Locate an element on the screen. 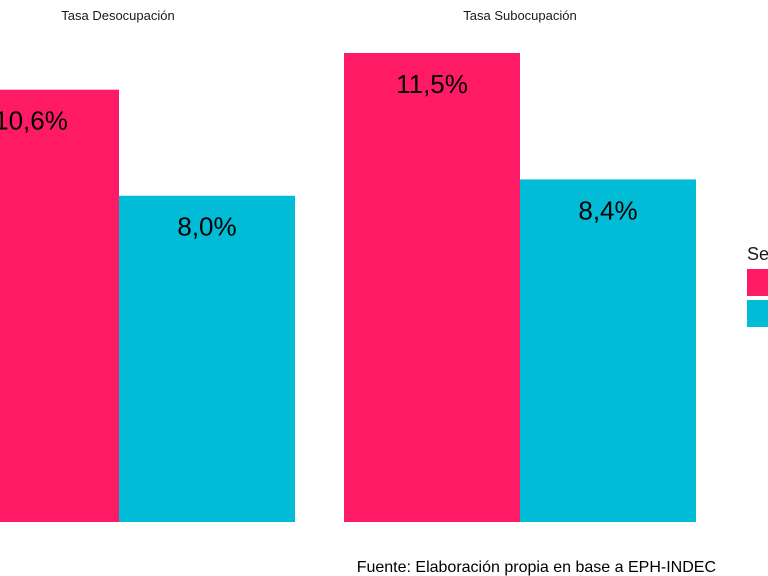 The image size is (768, 576). bar-value-label: 8,0% is located at coordinates (206, 227).